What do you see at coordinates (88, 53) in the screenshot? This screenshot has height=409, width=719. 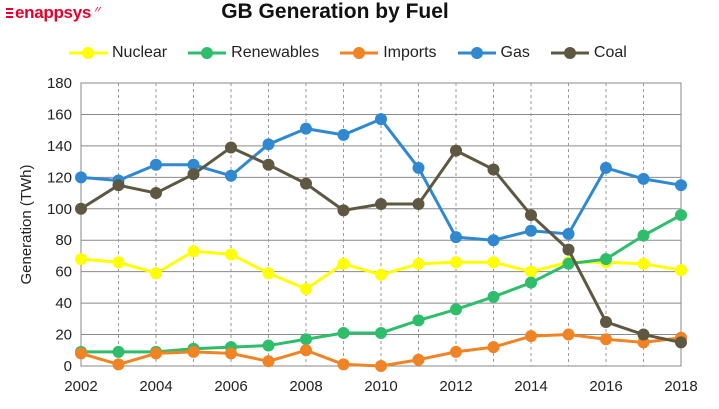 I see `legend-swatch-nuclear` at bounding box center [88, 53].